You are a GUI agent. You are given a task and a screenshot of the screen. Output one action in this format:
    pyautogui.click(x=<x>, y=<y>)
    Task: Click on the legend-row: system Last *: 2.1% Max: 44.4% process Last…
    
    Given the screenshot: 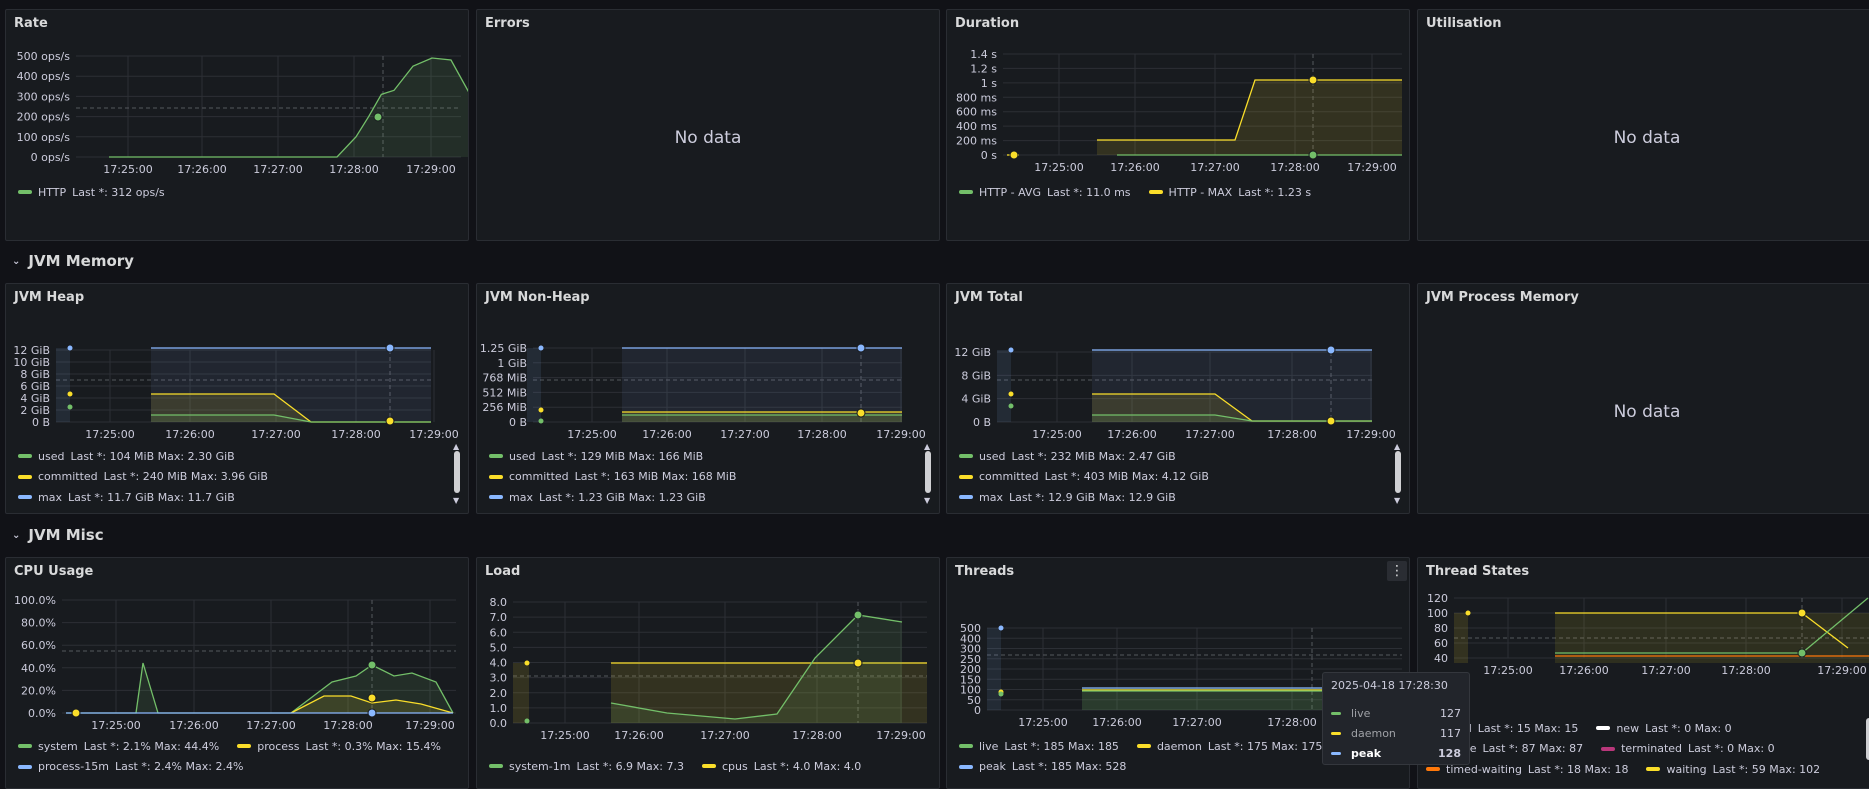 What is the action you would take?
    pyautogui.click(x=232, y=746)
    